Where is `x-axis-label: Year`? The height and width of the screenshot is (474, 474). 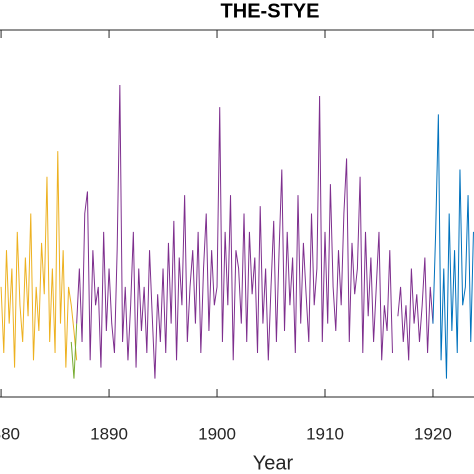 x-axis-label: Year is located at coordinates (273, 463).